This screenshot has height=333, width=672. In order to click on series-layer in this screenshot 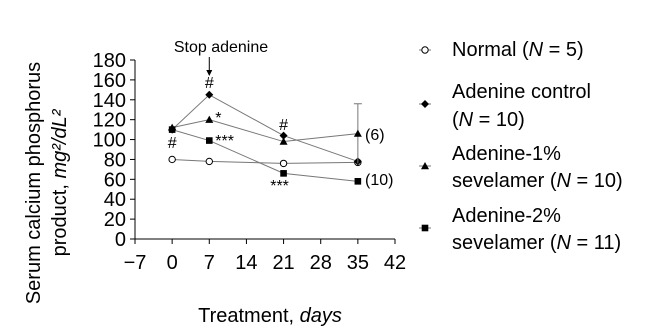, I will do `click(265, 137)`.